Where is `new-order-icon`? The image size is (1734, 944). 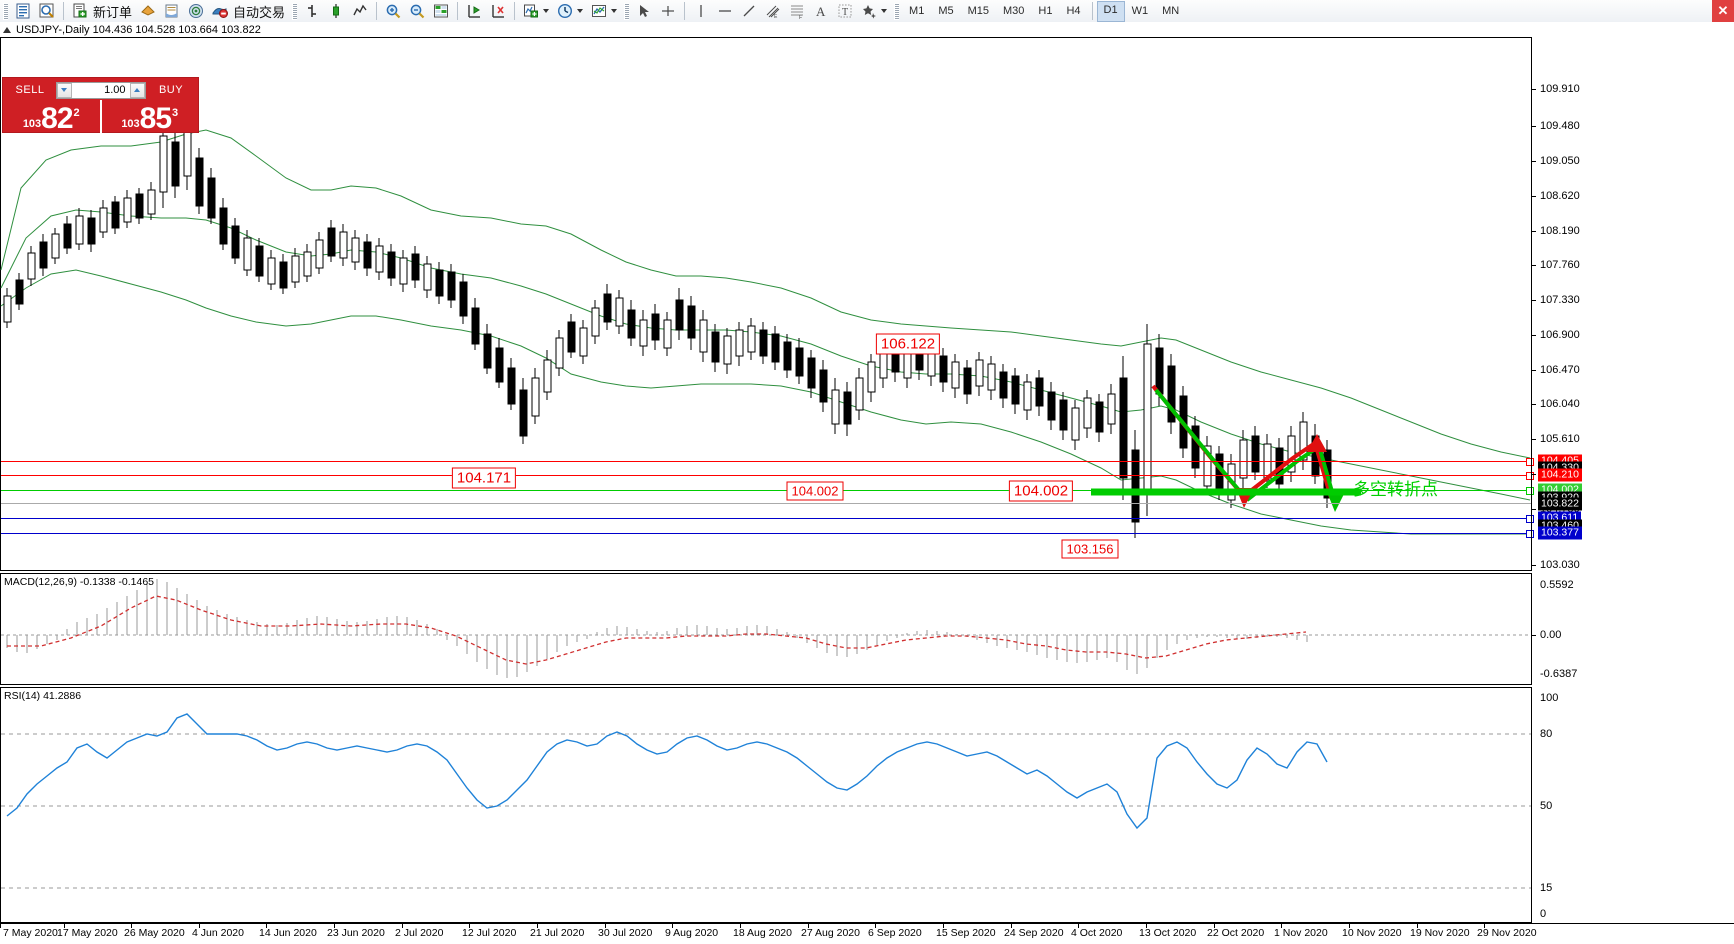
new-order-icon is located at coordinates (80, 11).